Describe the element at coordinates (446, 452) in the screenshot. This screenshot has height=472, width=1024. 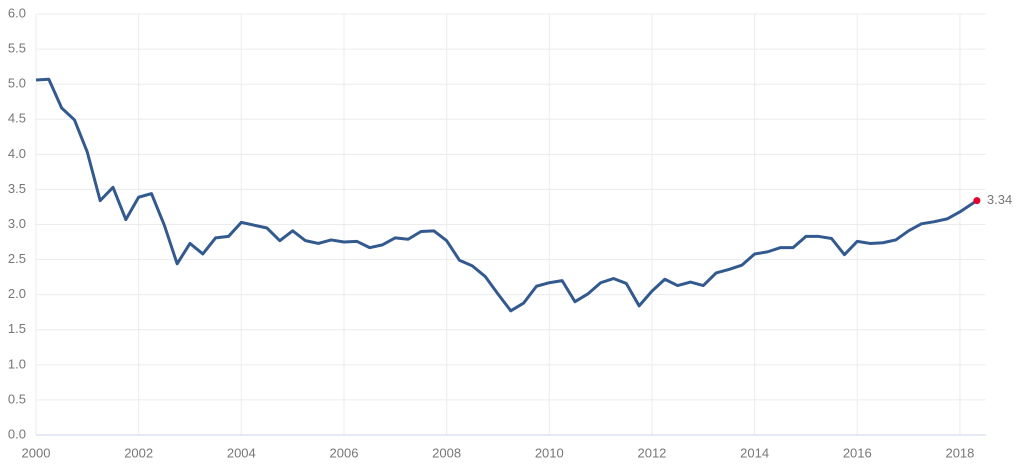
I see `x-tick-label: 2008` at that location.